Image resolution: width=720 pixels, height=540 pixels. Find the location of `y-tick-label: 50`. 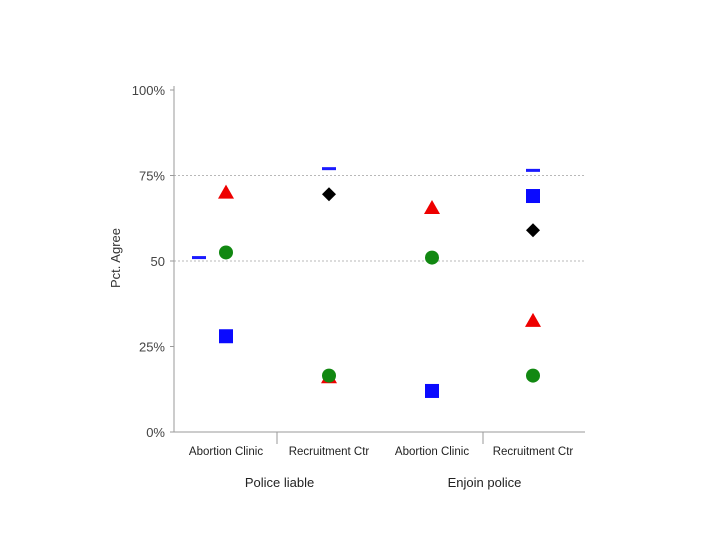

y-tick-label: 50 is located at coordinates (158, 261).